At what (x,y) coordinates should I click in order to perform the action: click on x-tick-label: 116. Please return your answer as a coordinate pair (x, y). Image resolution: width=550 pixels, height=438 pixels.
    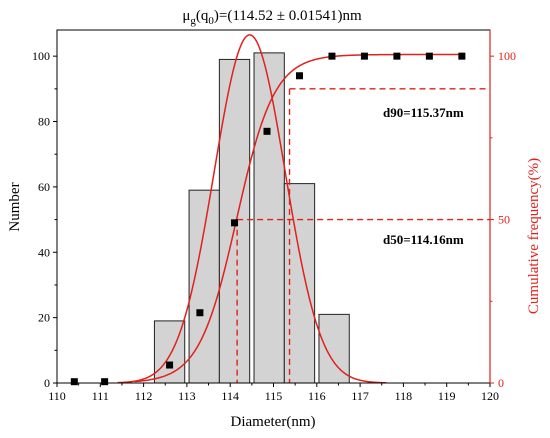
    Looking at the image, I should click on (317, 396).